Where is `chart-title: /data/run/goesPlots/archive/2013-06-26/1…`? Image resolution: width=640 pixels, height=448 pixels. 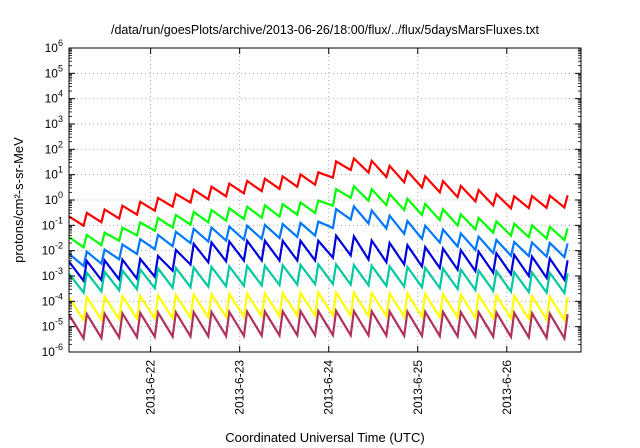
chart-title: /data/run/goesPlots/archive/2013-06-26/1… is located at coordinates (325, 30).